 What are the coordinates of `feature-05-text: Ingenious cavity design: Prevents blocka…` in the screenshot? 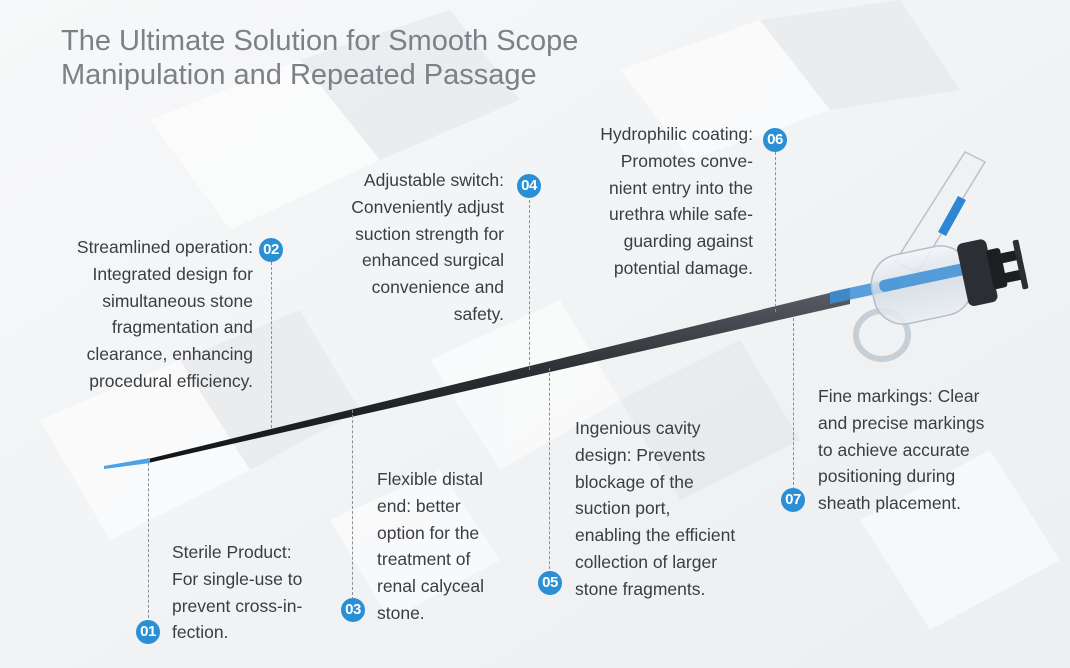 It's located at (655, 509).